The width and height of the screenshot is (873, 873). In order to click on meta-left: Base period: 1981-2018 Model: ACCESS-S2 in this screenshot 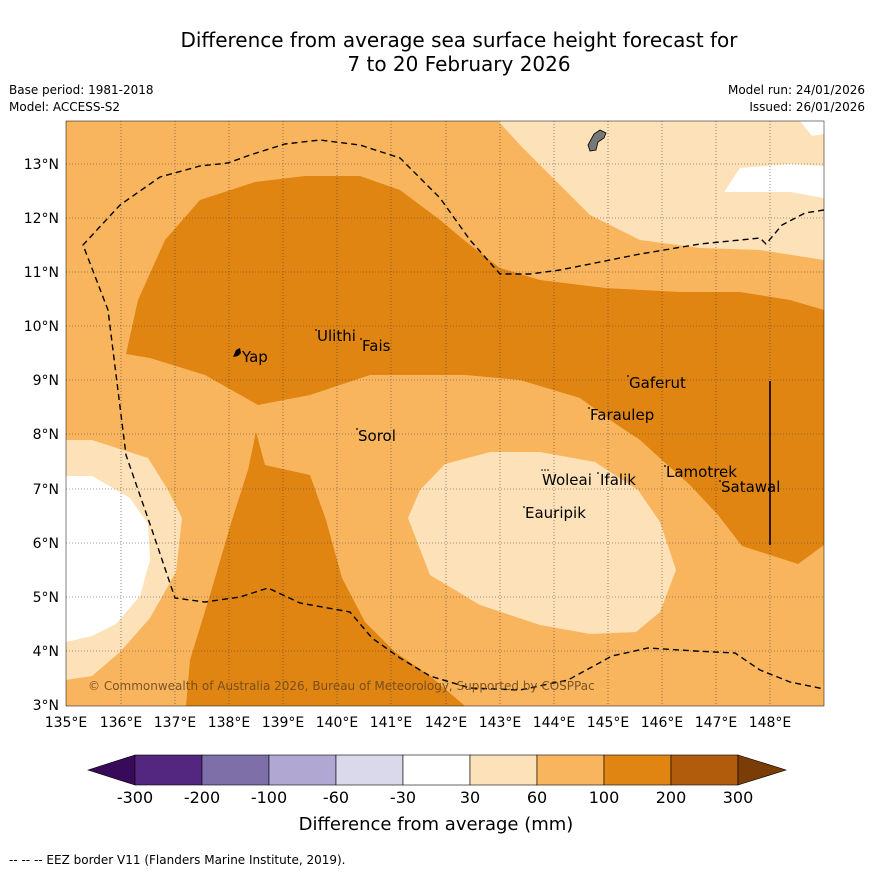, I will do `click(81, 99)`.